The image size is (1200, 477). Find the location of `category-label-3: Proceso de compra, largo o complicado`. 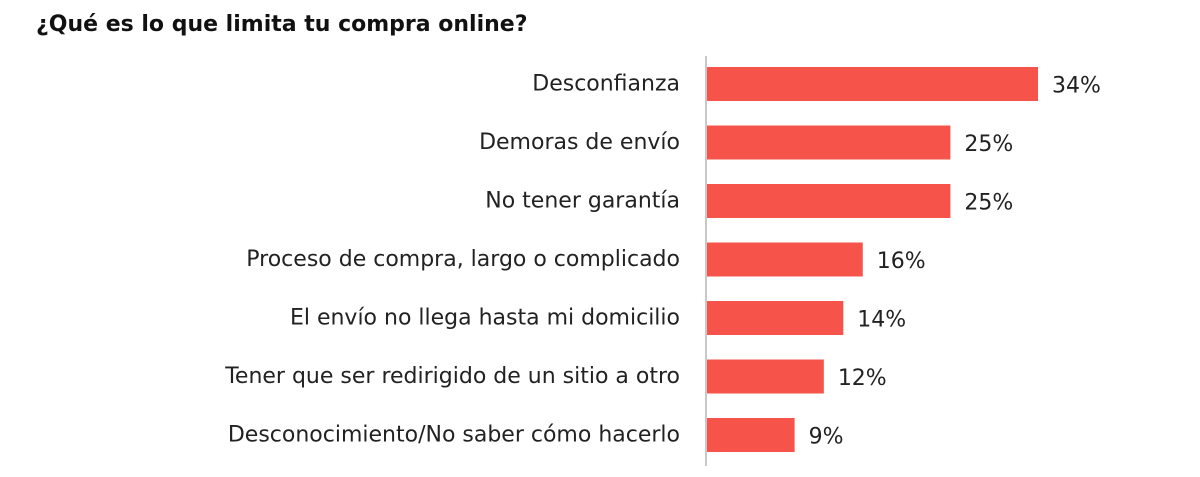

category-label-3: Proceso de compra, largo o complicado is located at coordinates (463, 259).